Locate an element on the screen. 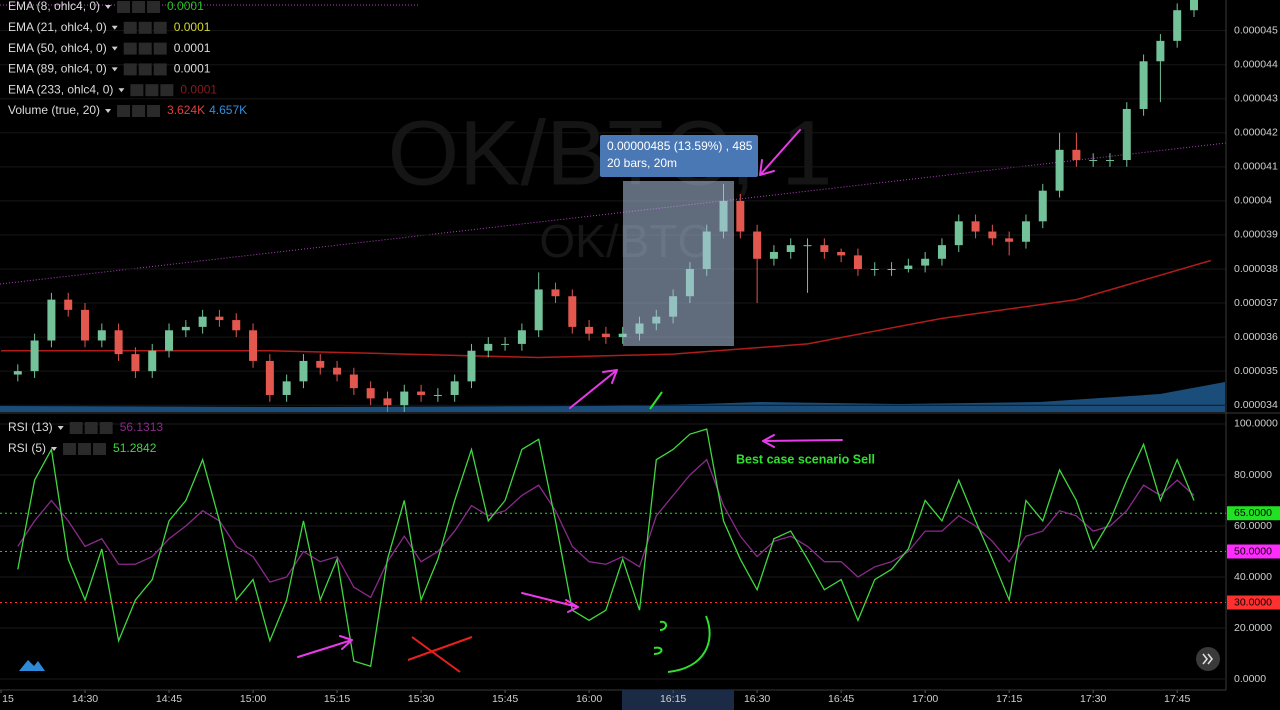 The width and height of the screenshot is (1280, 710). legend-label: RSI (5) is located at coordinates (27, 448).